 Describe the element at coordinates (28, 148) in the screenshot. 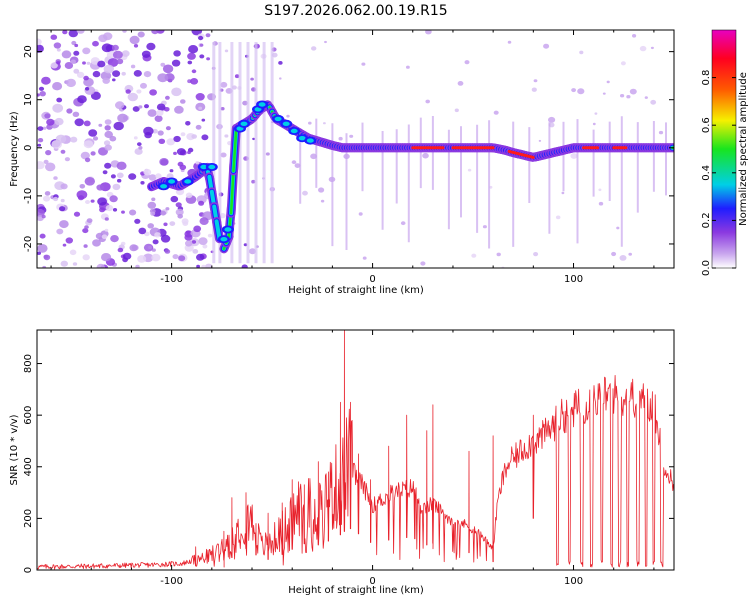

I see `spectrogram-y-tick-label: 0` at that location.